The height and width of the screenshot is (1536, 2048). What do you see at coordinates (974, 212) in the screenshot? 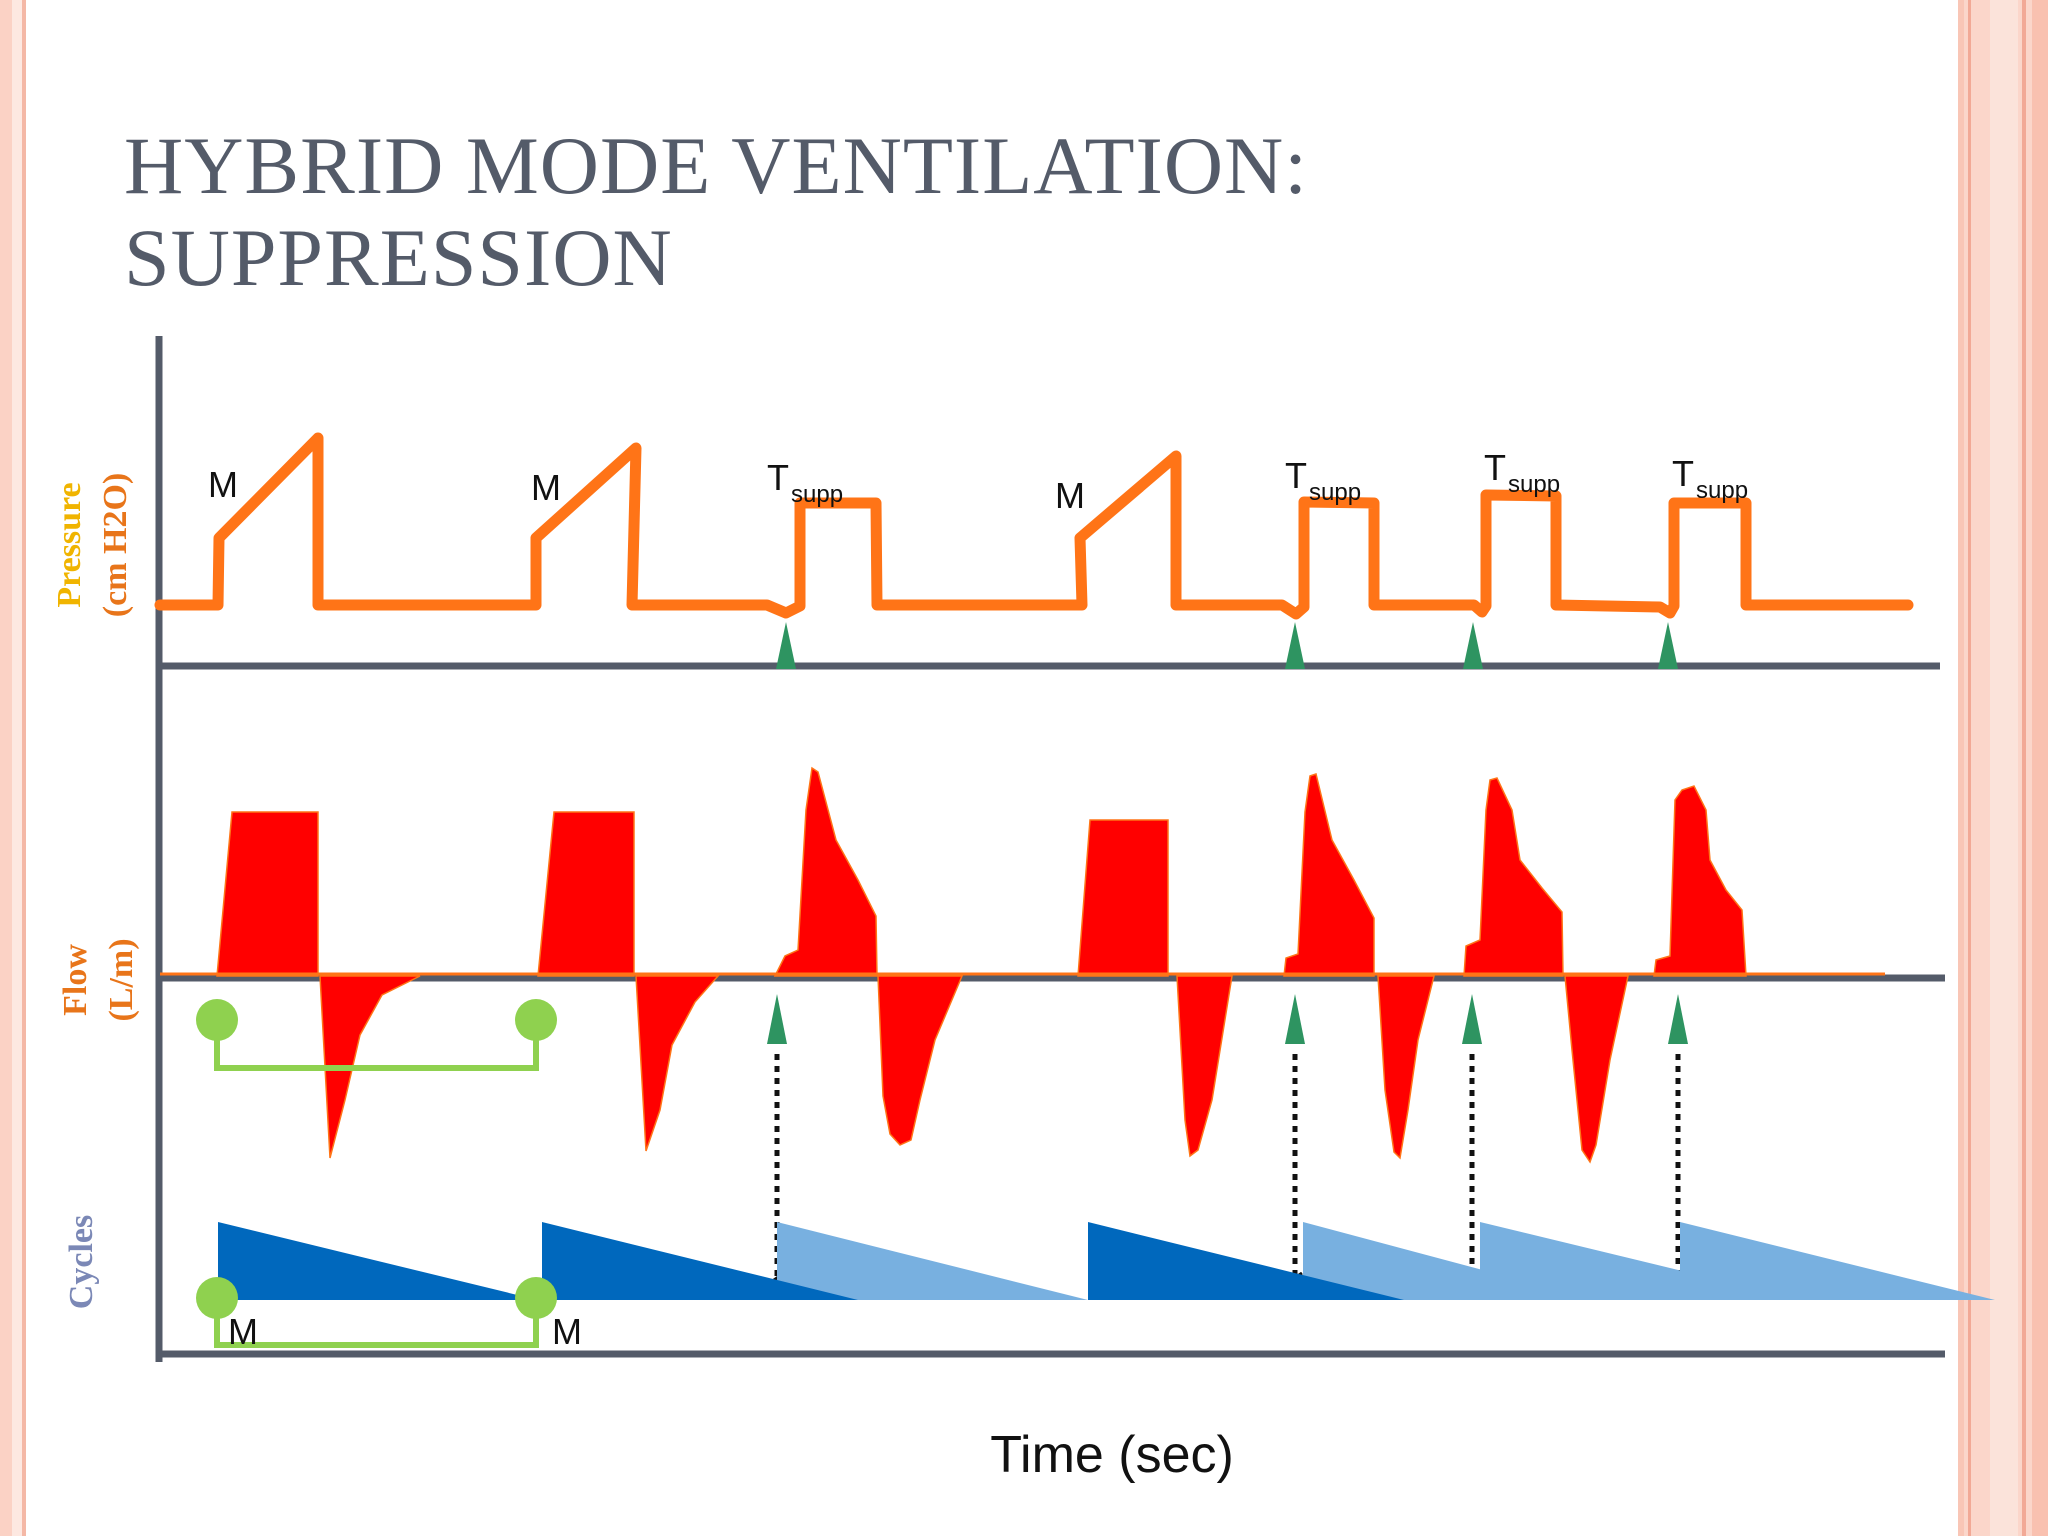
I see `slide-title: HYBRID MODE VENTILATION: SUPPRESSION` at bounding box center [974, 212].